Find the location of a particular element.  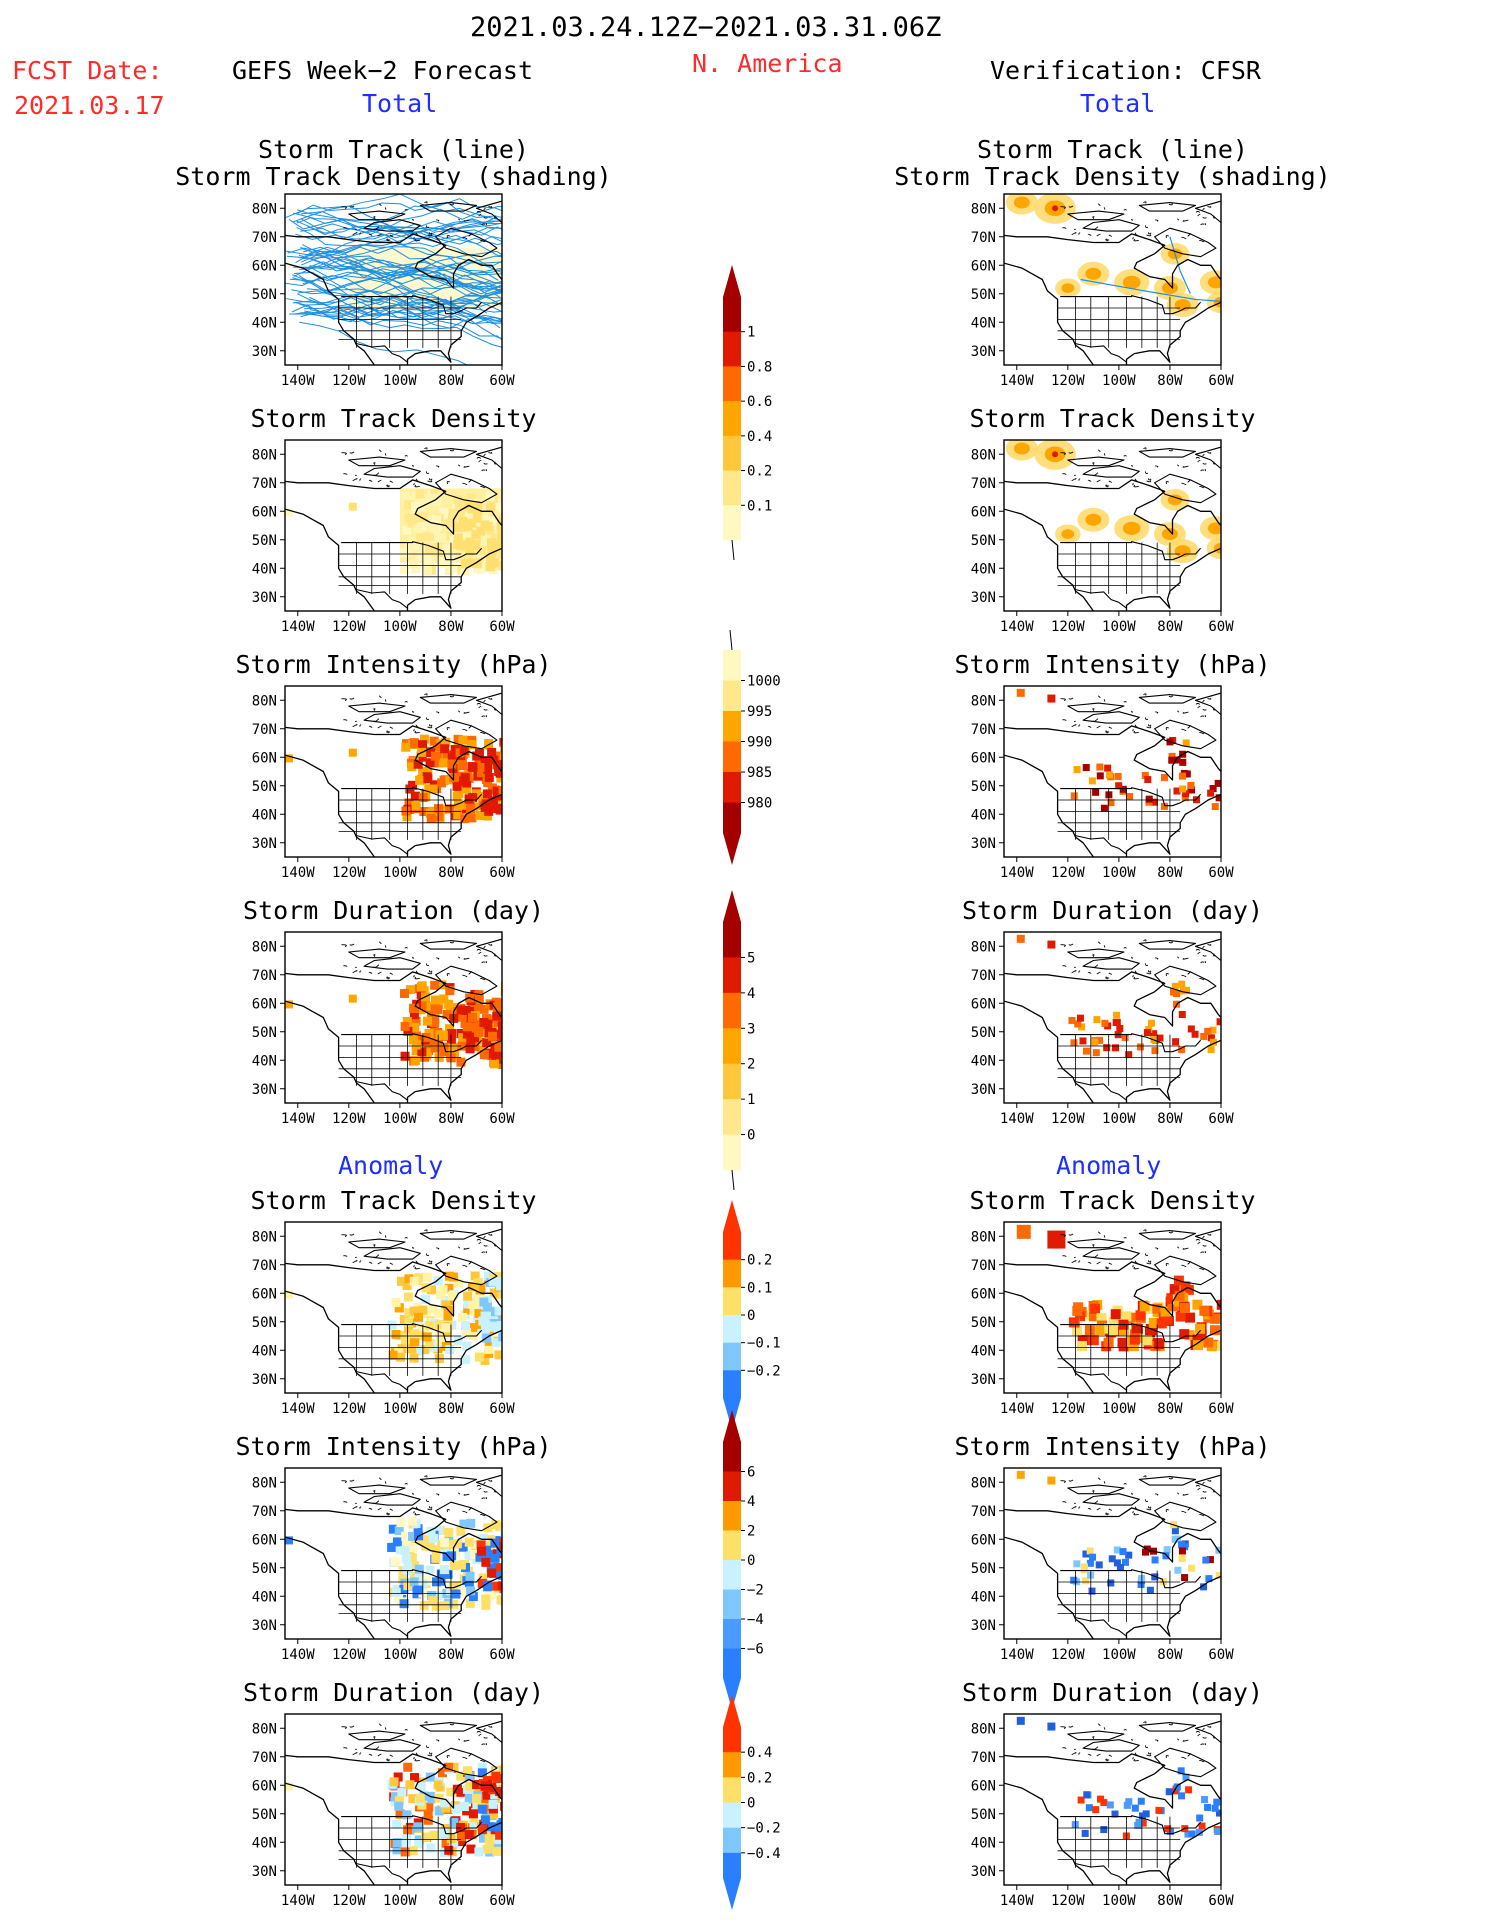

colorbar-label: 0.4 is located at coordinates (759, 437).